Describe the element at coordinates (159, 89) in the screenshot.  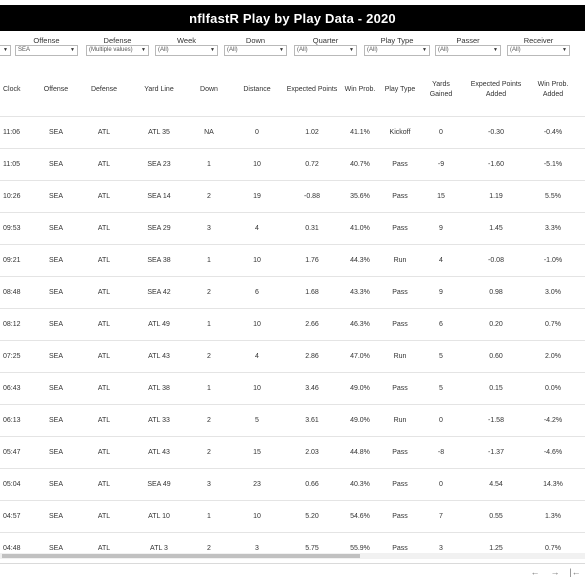
I see `column-header-yard_line: Yard Line` at that location.